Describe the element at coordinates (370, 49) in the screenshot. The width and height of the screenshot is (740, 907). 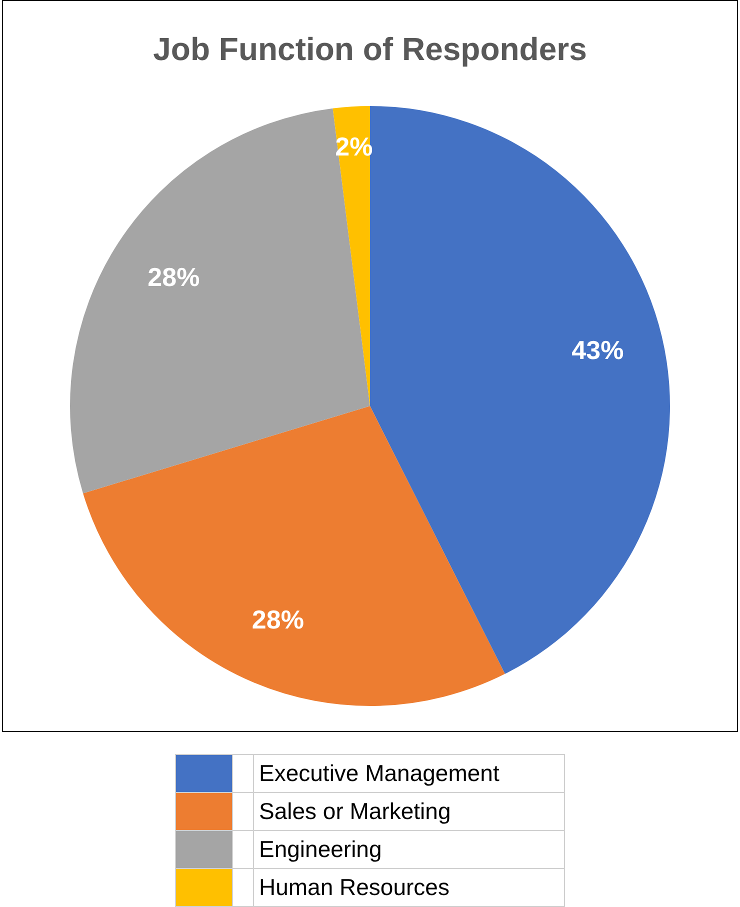
I see `chart-title: Job Function of Responders` at that location.